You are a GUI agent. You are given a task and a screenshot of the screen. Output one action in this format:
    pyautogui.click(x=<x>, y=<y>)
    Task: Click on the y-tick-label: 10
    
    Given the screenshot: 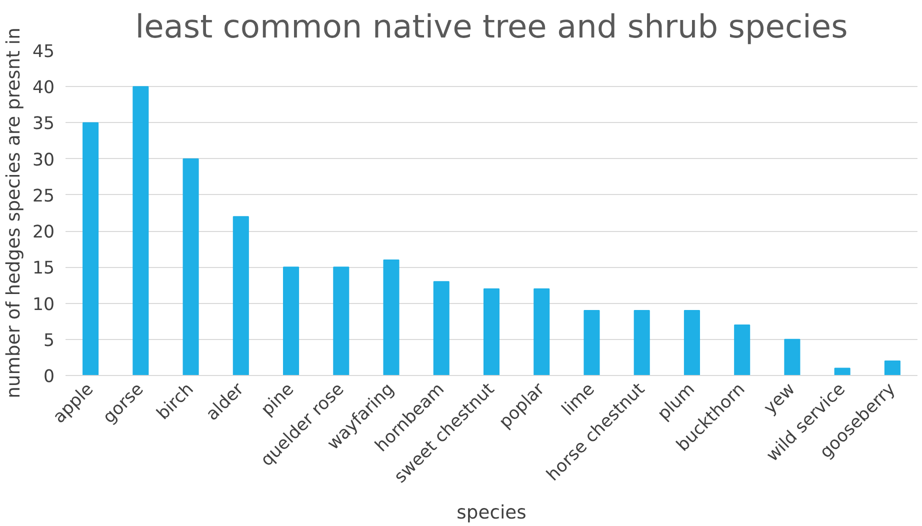 What is the action you would take?
    pyautogui.click(x=43, y=304)
    